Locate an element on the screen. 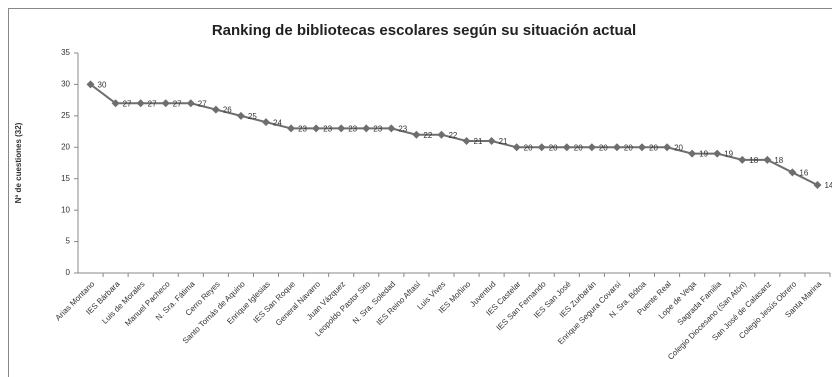 Image resolution: width=832 pixels, height=377 pixels. data-label: 14 is located at coordinates (828, 185).